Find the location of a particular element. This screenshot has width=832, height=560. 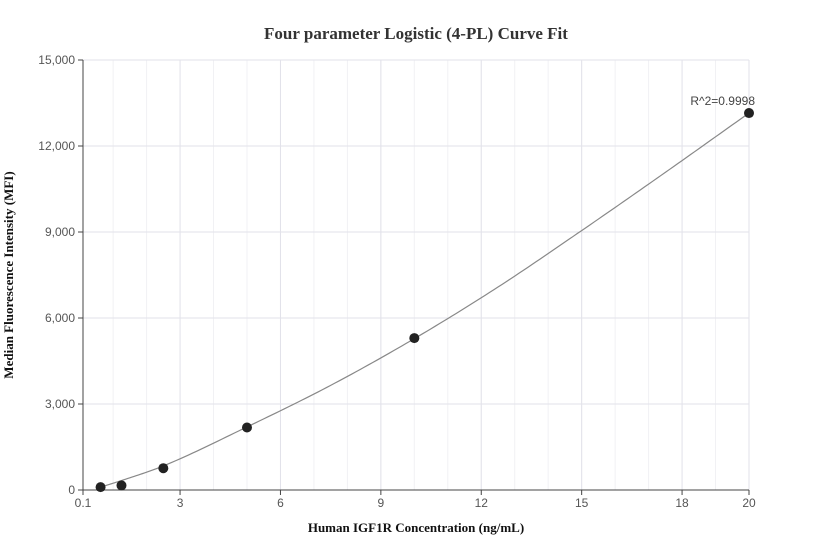

x-tick-label: 12 is located at coordinates (482, 503).